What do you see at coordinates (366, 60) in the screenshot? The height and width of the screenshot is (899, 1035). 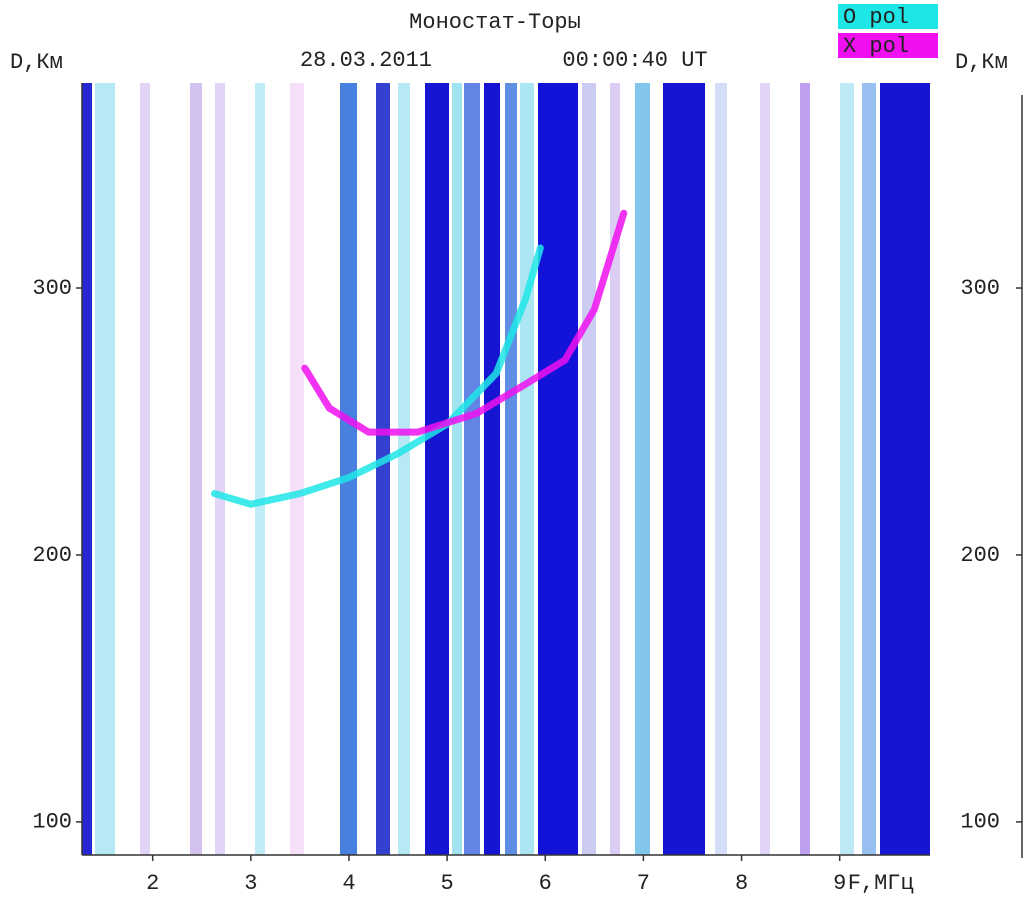 I see `date: 28.03.2011` at bounding box center [366, 60].